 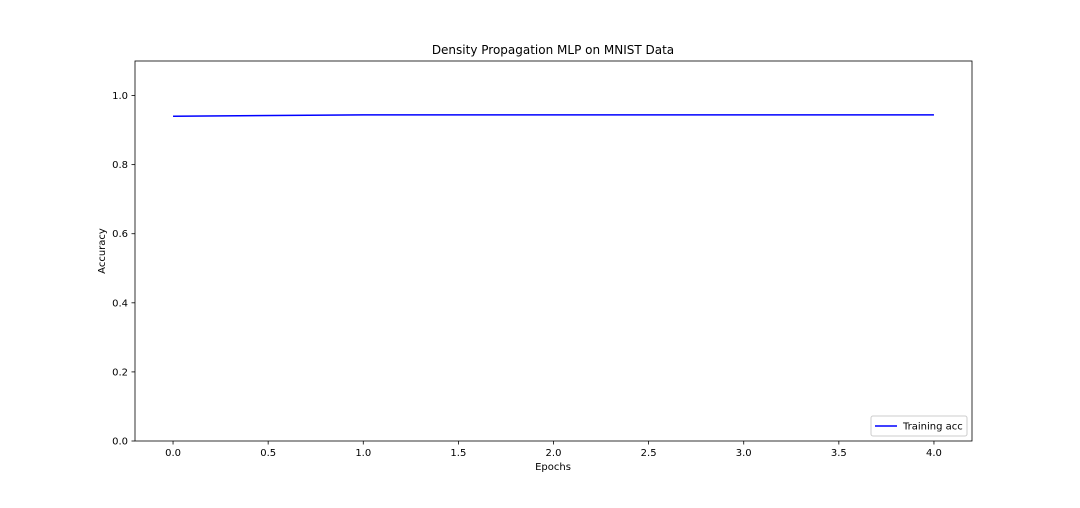 What do you see at coordinates (458, 453) in the screenshot?
I see `x-tick-label: 1.5` at bounding box center [458, 453].